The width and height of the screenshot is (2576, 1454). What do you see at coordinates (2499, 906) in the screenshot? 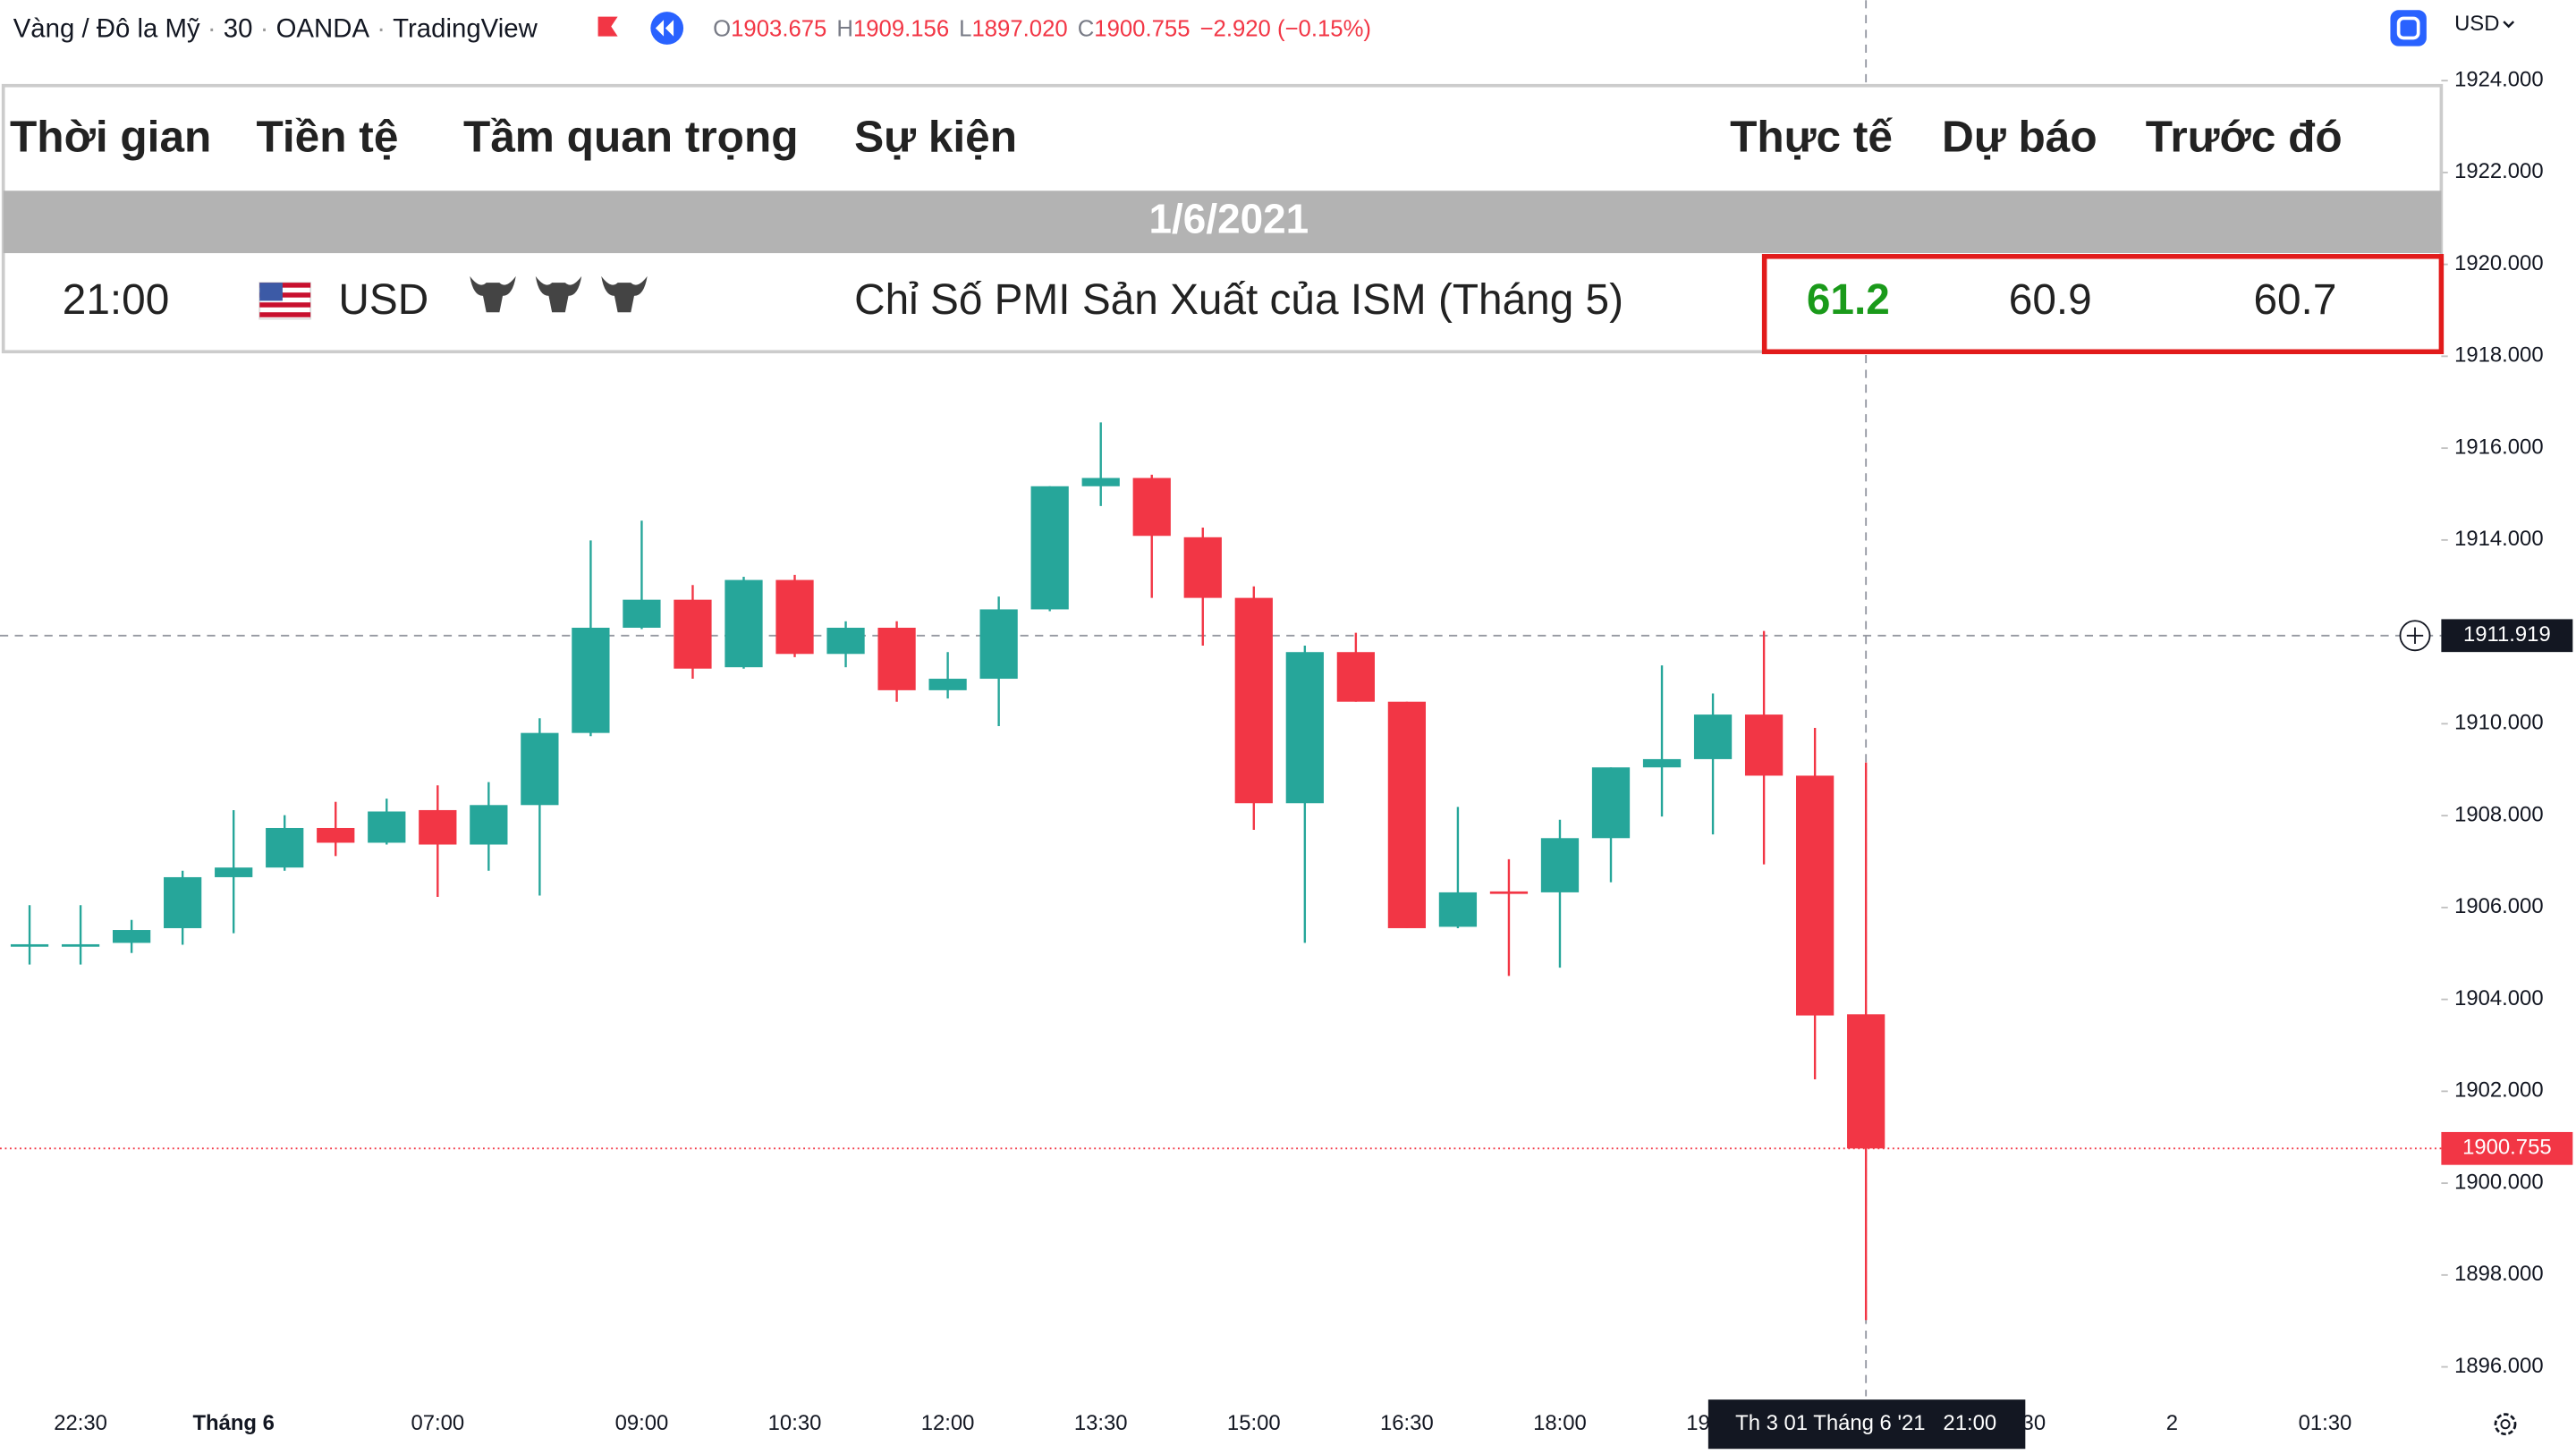
I see `y-tick-label: 1906.000` at bounding box center [2499, 906].